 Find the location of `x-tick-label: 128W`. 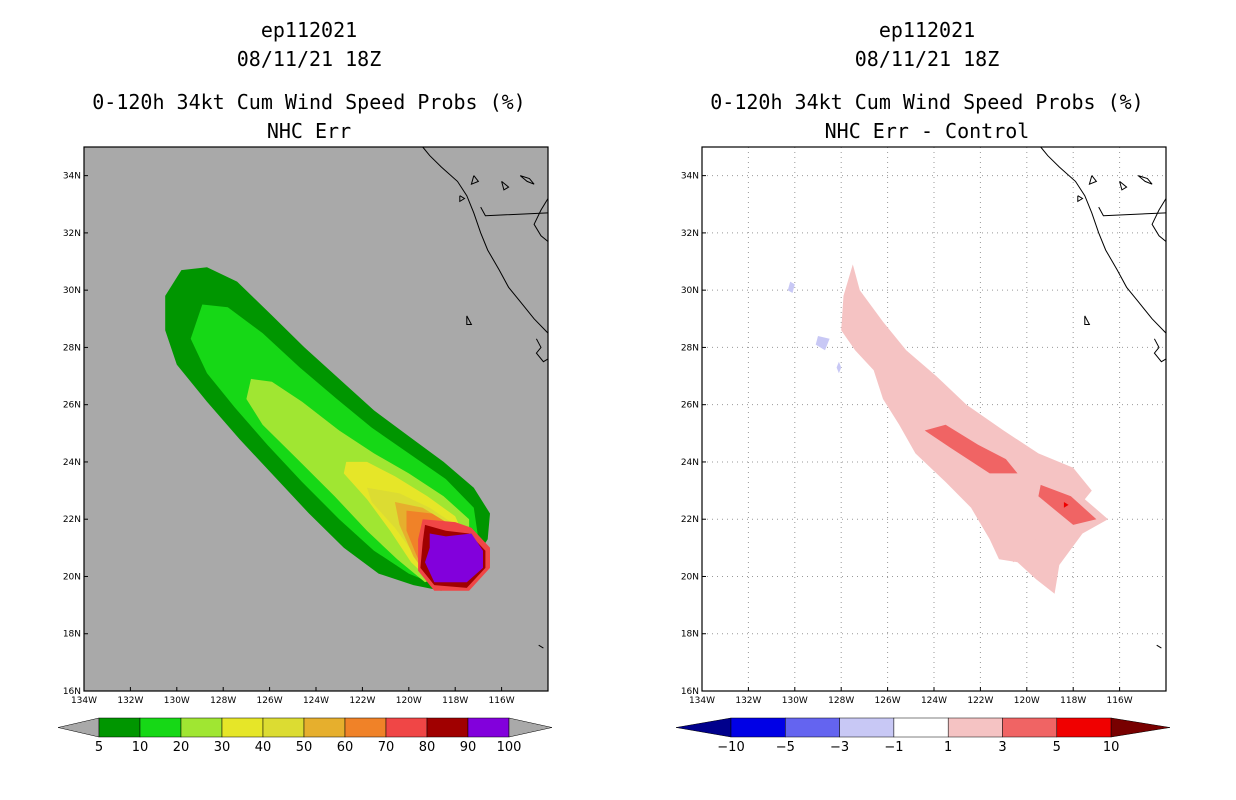

x-tick-label: 128W is located at coordinates (841, 701).